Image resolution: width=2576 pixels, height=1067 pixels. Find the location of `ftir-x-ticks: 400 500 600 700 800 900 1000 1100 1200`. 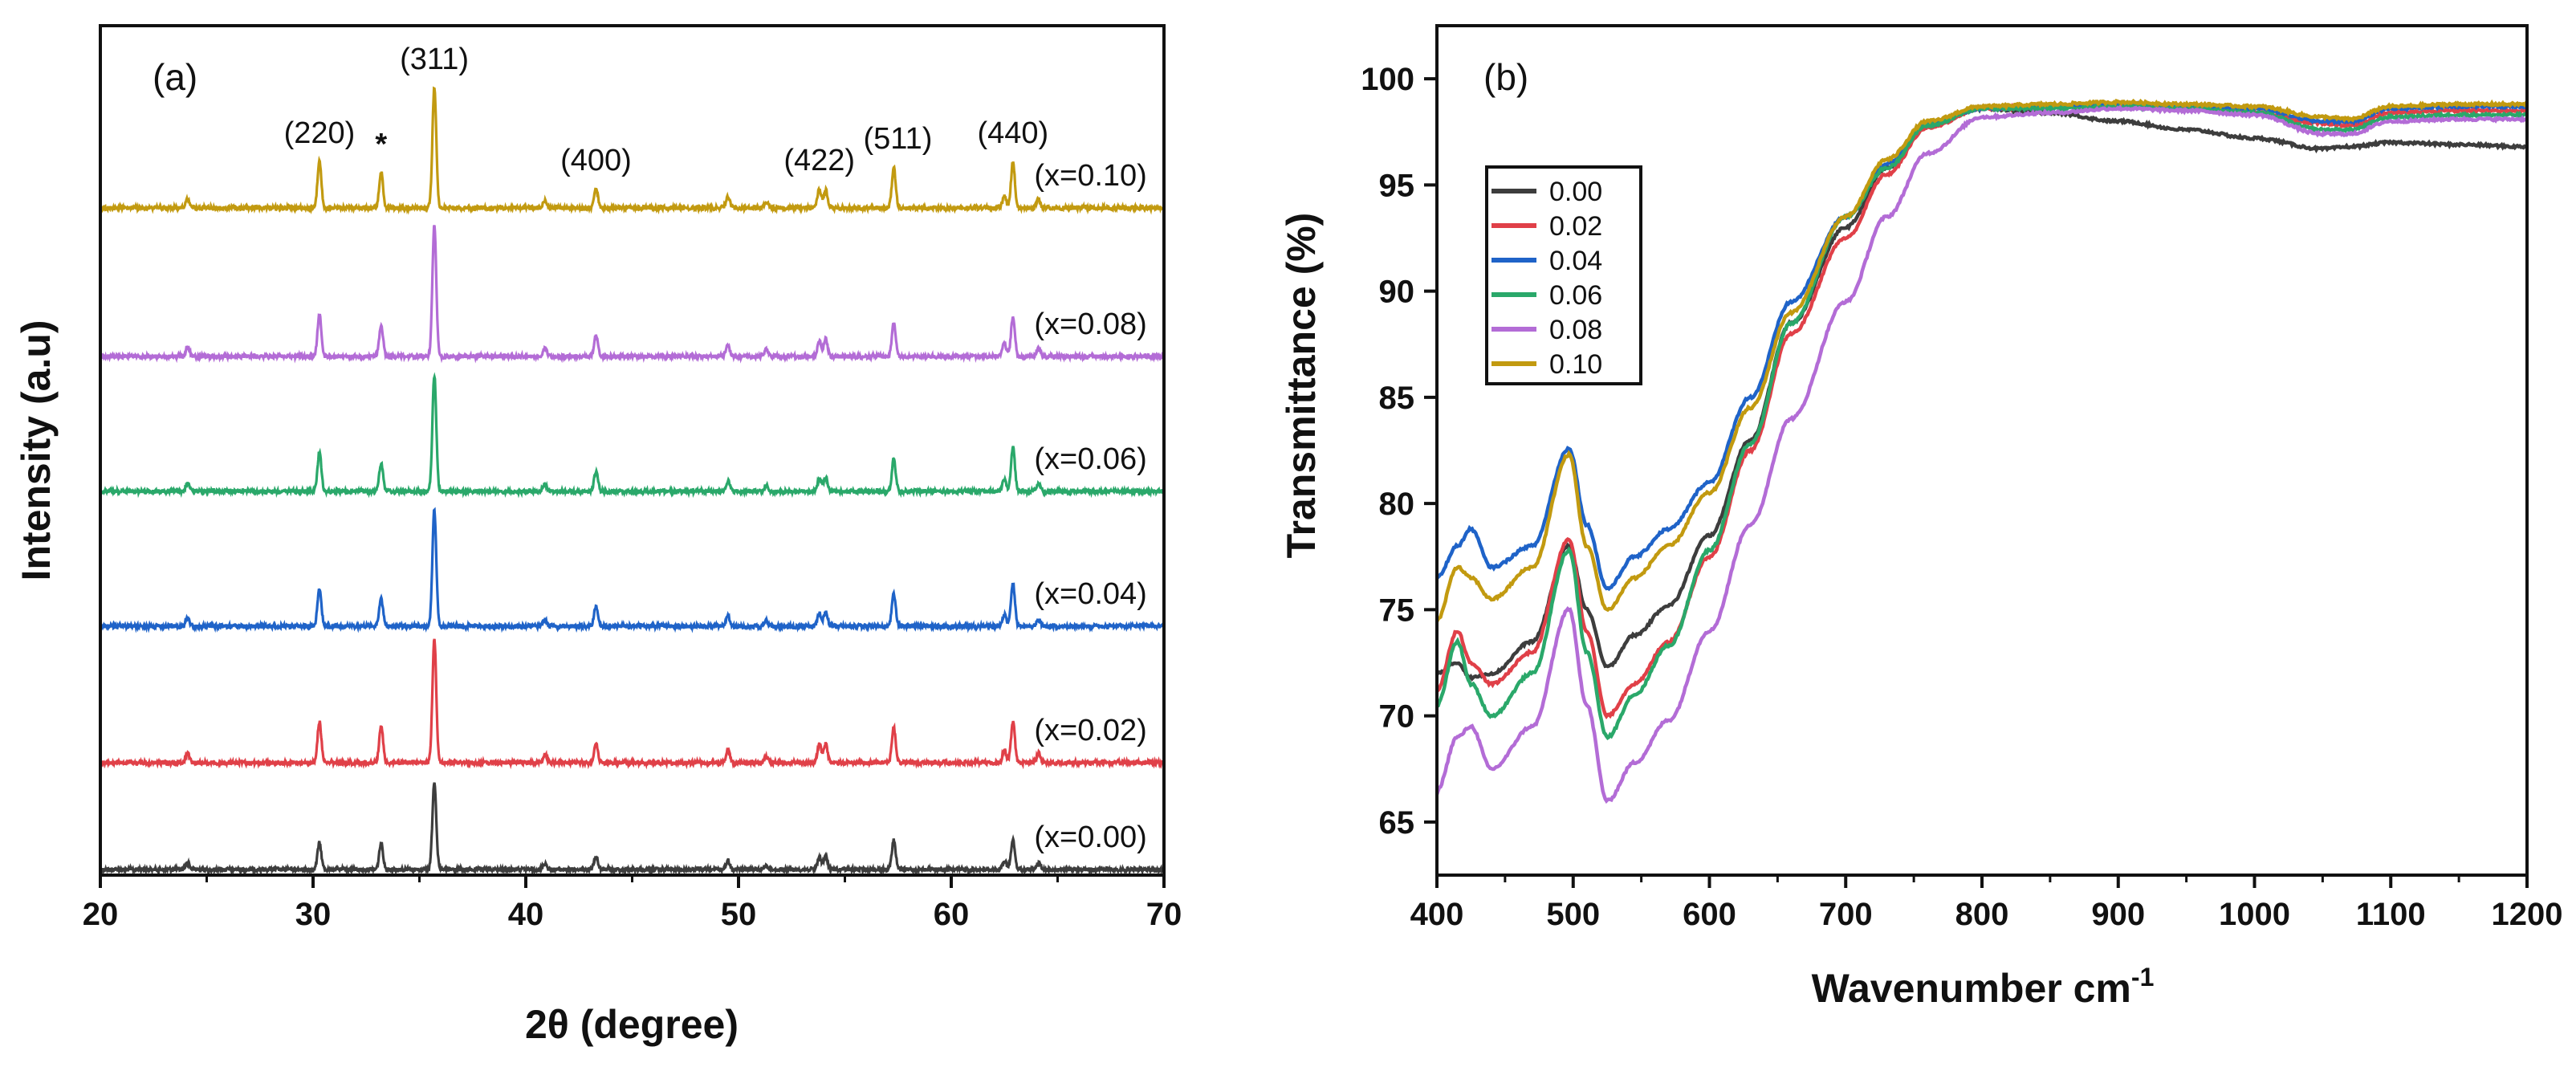

ftir-x-ticks: 400 500 600 700 800 900 1000 1100 1200 is located at coordinates (1986, 904).